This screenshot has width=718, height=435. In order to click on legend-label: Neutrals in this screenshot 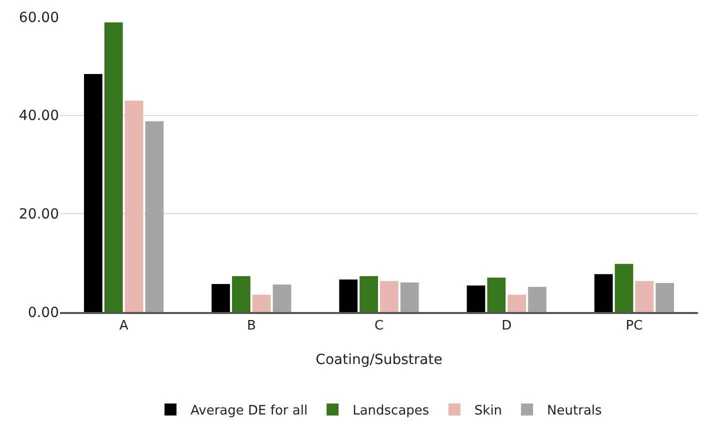, I will do `click(574, 411)`.